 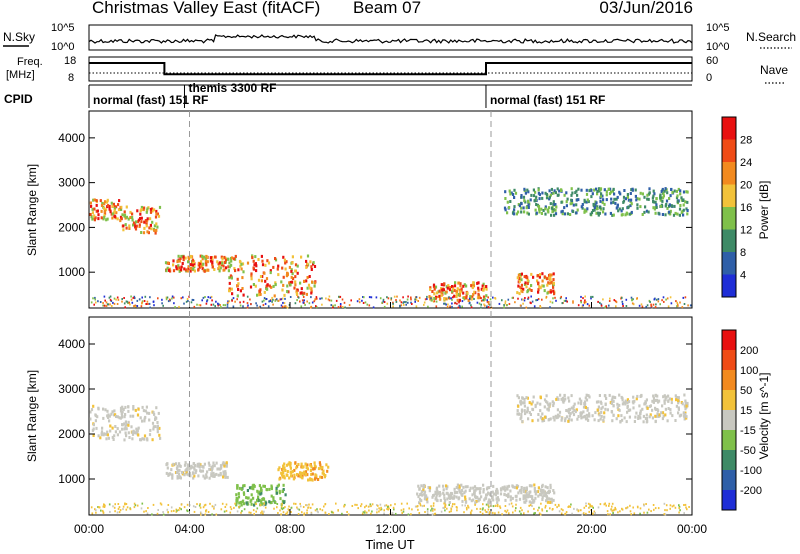 I want to click on cpid-segment-label: normal (fast) 151 RF, so click(x=547, y=100).